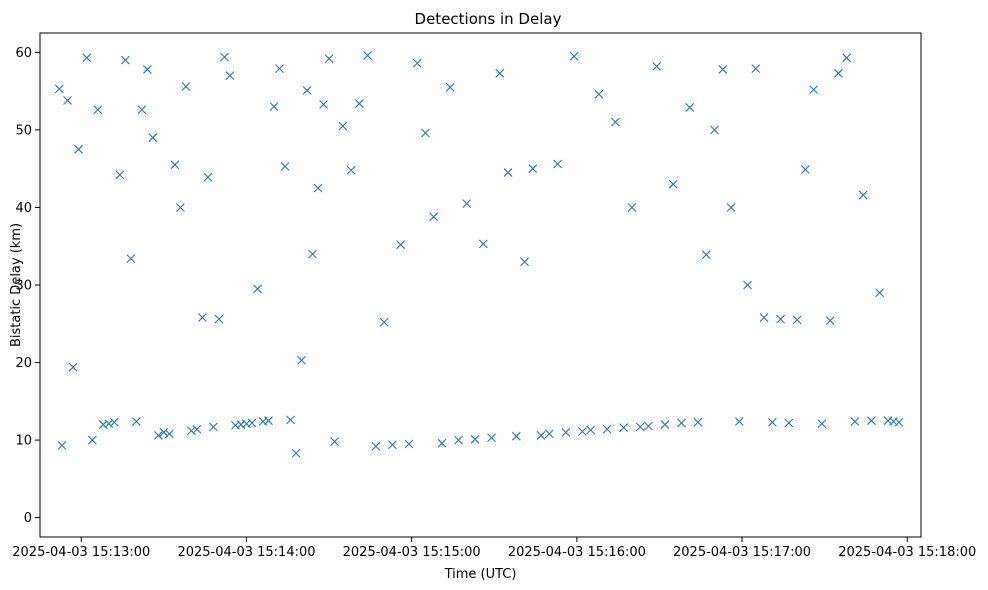 The width and height of the screenshot is (988, 590). I want to click on x-tick-label: 2025-04-03 15:13:00, so click(81, 552).